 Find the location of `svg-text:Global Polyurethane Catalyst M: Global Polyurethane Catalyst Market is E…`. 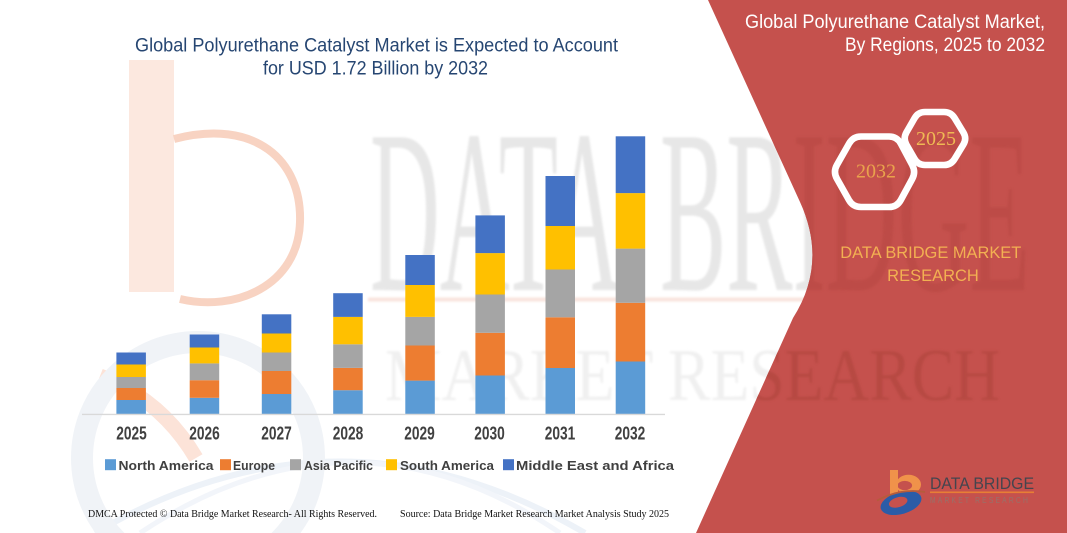

svg-text:Global Polyurethane Catalyst M: Global Polyurethane Catalyst Market is E… is located at coordinates (377, 46).